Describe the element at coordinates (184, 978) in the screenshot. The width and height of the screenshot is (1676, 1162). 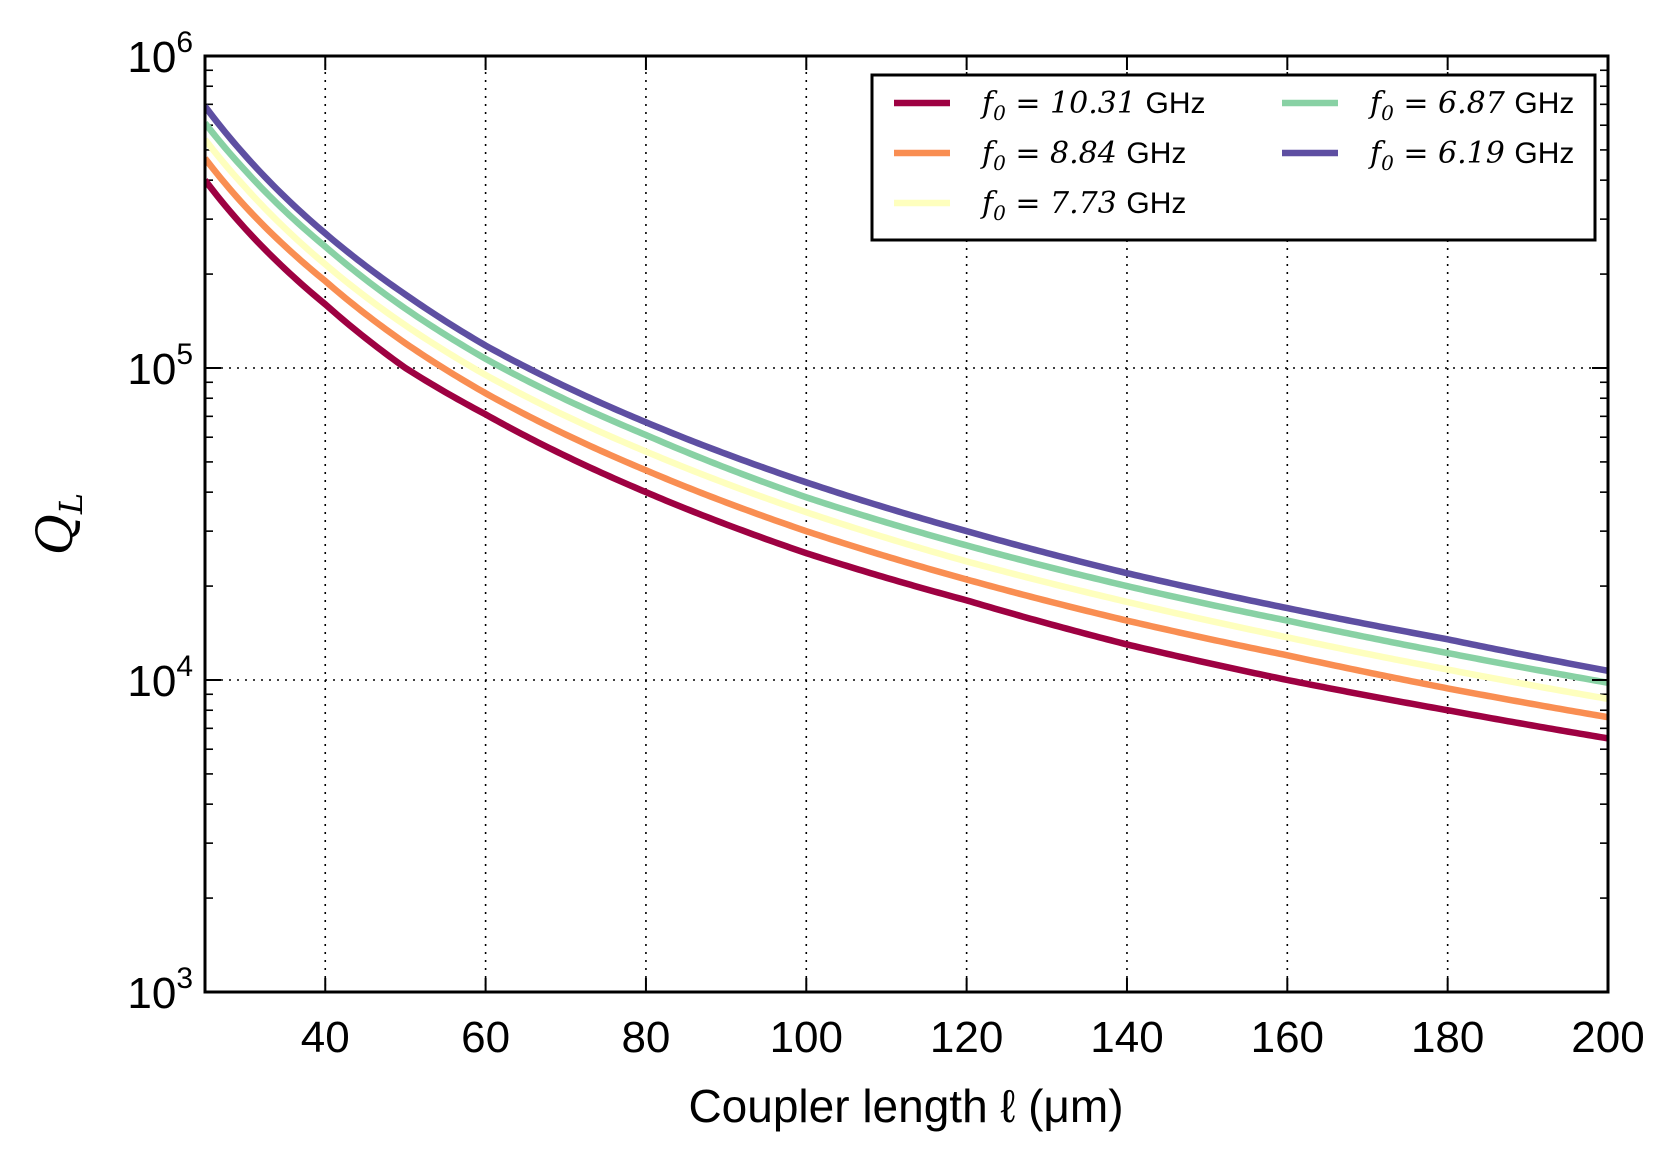
I see `y-tick-label-exponent: 3` at that location.